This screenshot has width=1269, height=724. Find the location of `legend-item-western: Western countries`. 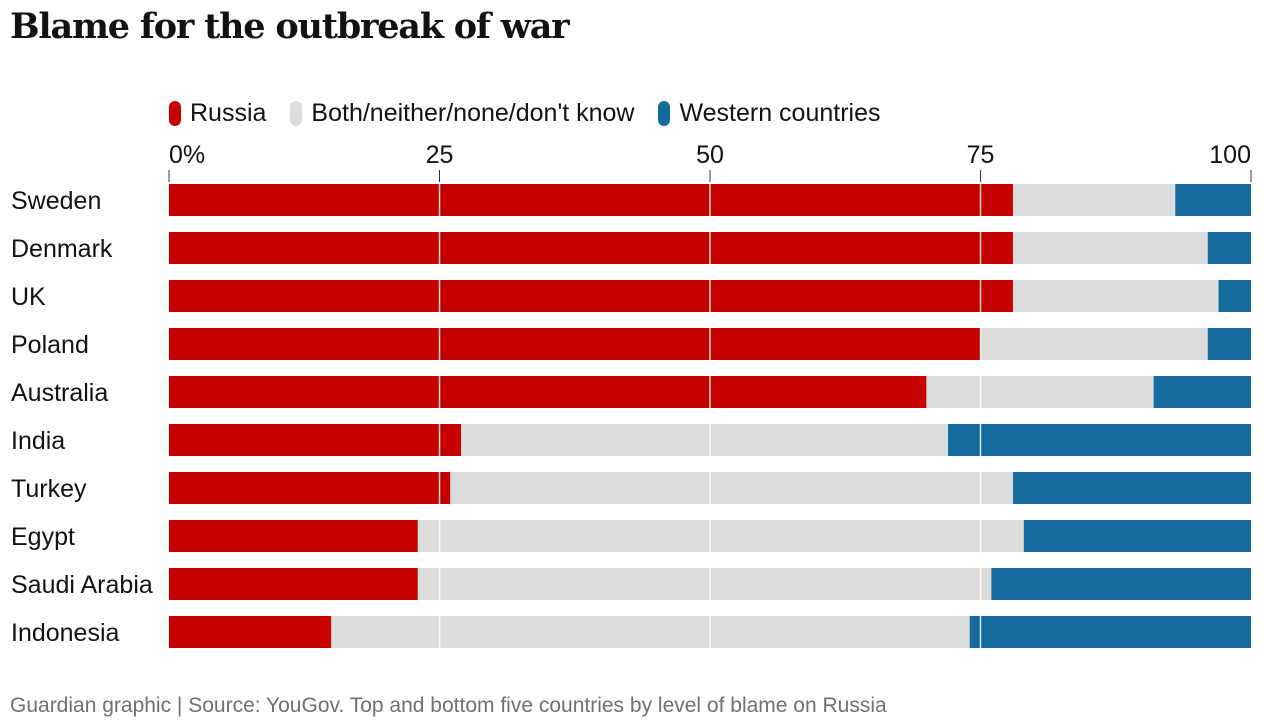

legend-item-western: Western countries is located at coordinates (769, 113).